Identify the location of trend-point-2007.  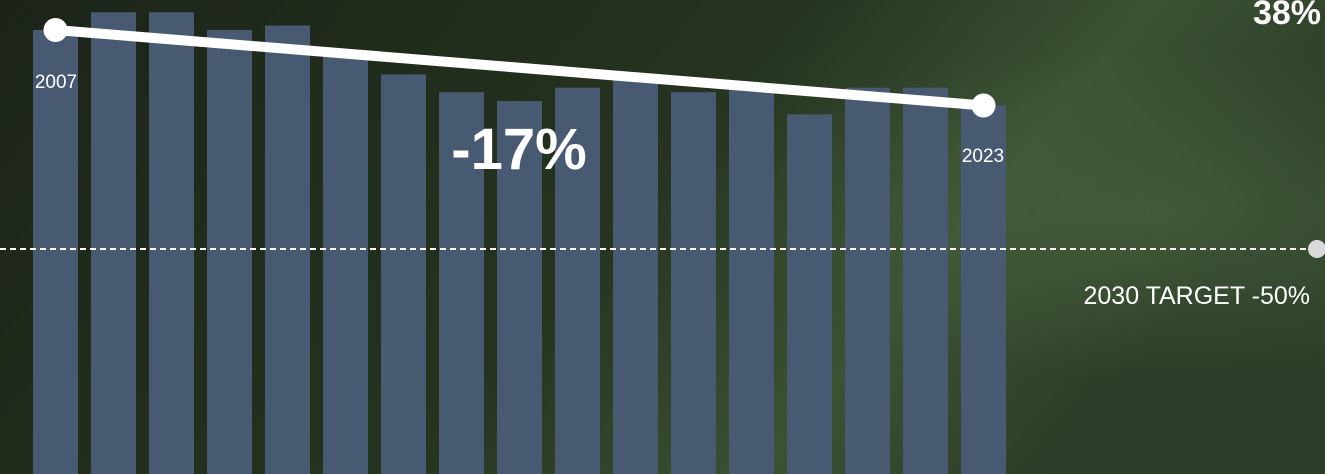
(55, 30).